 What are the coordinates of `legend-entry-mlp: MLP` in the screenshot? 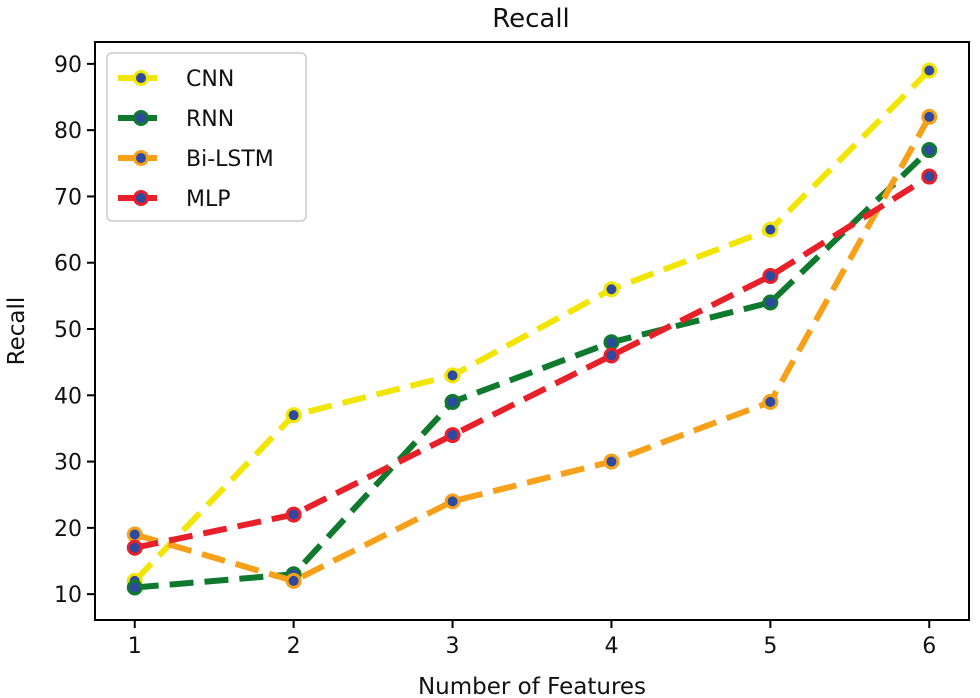 It's located at (174, 199).